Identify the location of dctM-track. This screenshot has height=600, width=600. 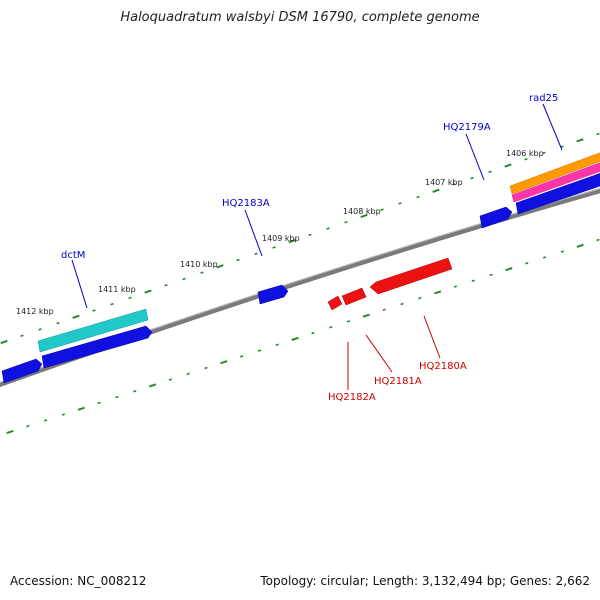
(93, 330).